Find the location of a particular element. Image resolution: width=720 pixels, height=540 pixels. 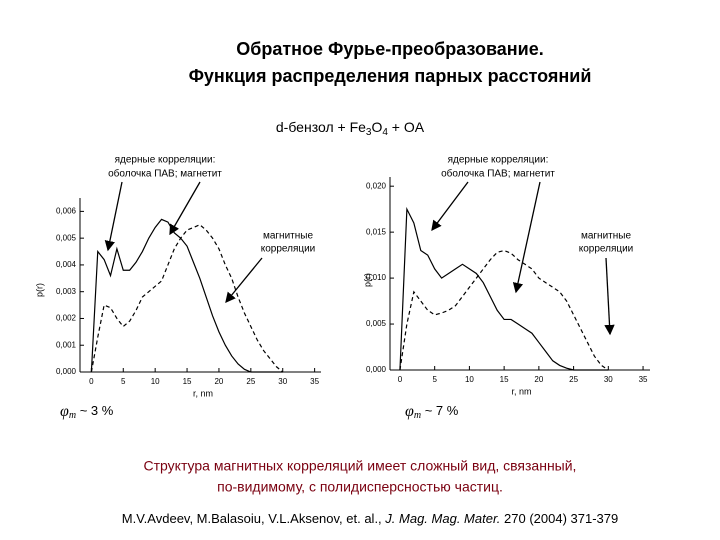

title-line: Функция распределения парных расстояний is located at coordinates (390, 76).